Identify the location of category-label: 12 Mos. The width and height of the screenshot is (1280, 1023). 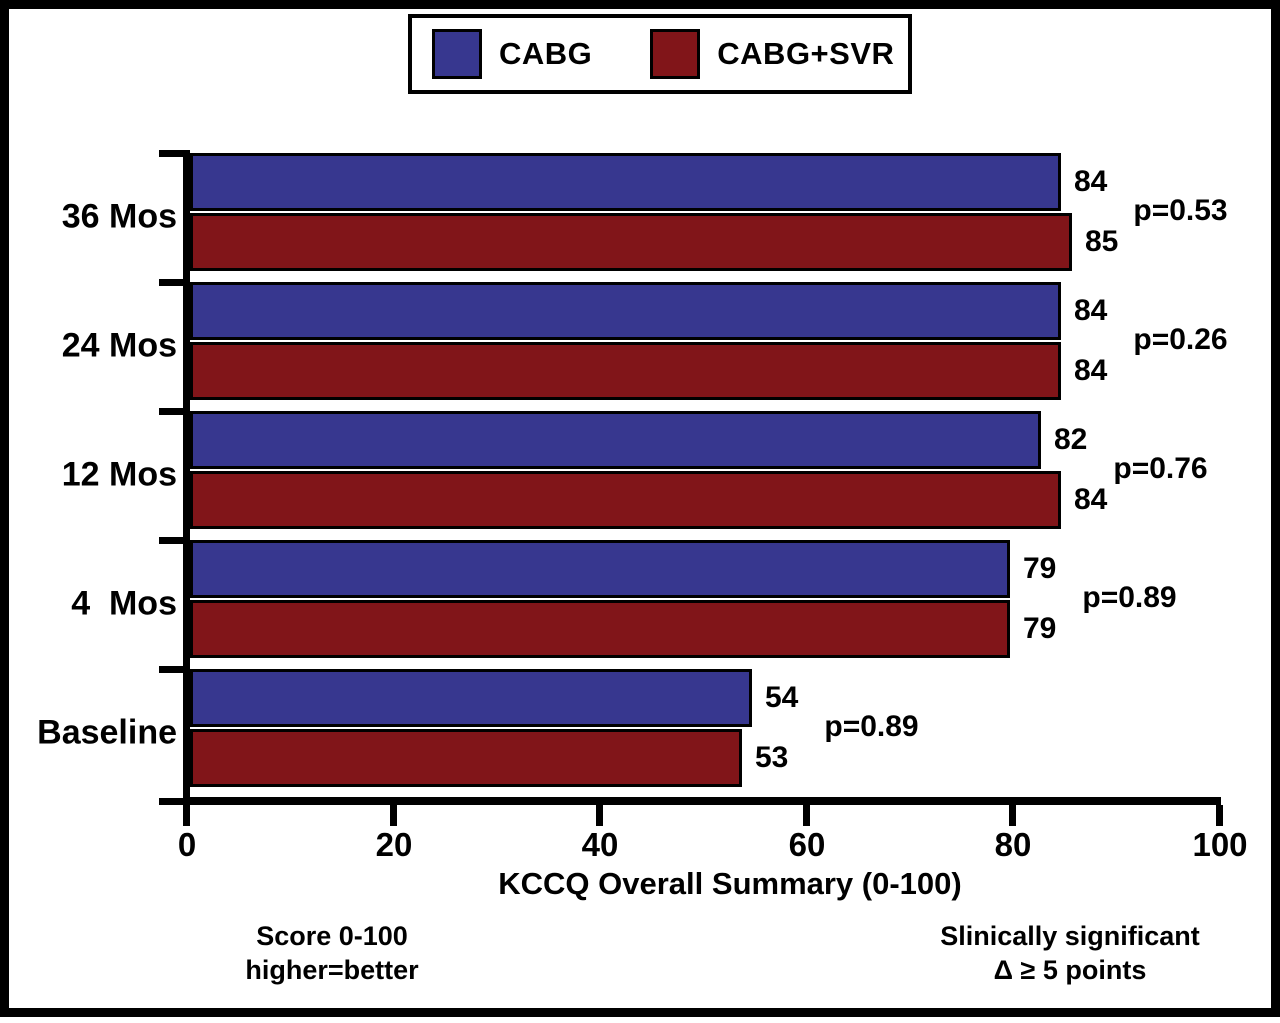
(119, 474).